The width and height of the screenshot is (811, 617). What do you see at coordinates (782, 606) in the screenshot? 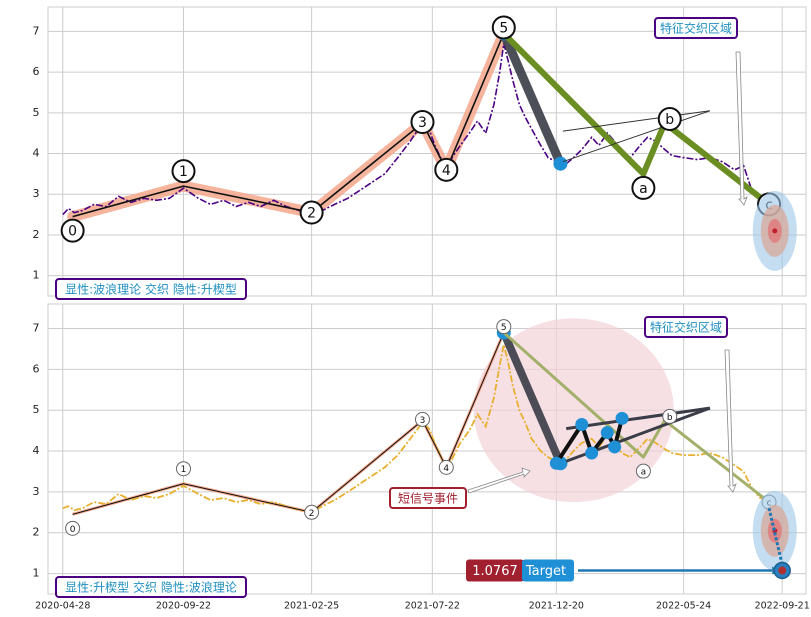
I see `x-tick-label: 2022-09-21` at bounding box center [782, 606].